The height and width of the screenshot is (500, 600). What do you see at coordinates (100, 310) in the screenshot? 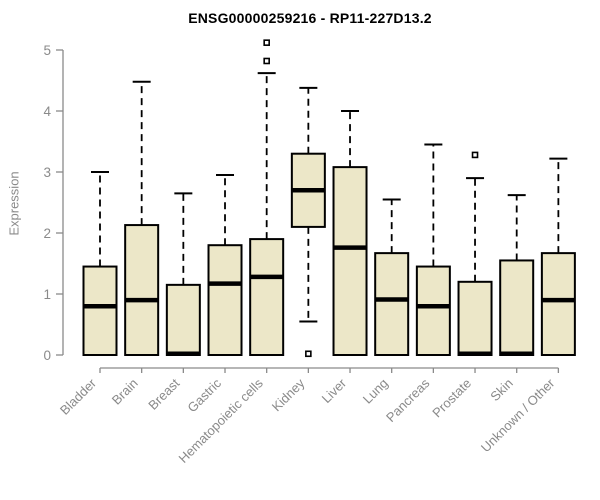
I see `box-bladder` at bounding box center [100, 310].